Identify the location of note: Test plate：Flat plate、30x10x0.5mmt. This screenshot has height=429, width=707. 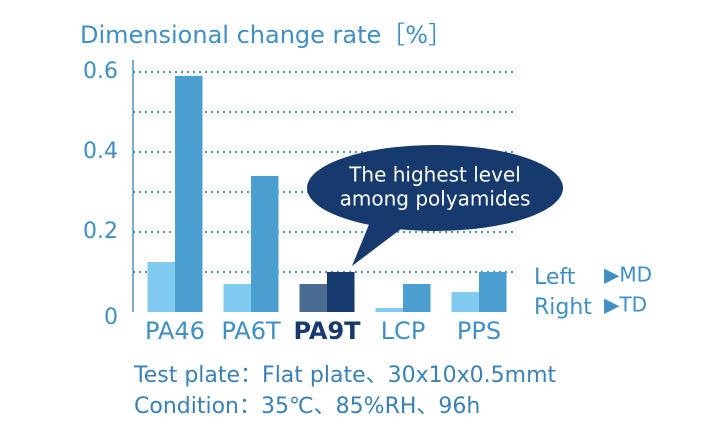
(344, 375).